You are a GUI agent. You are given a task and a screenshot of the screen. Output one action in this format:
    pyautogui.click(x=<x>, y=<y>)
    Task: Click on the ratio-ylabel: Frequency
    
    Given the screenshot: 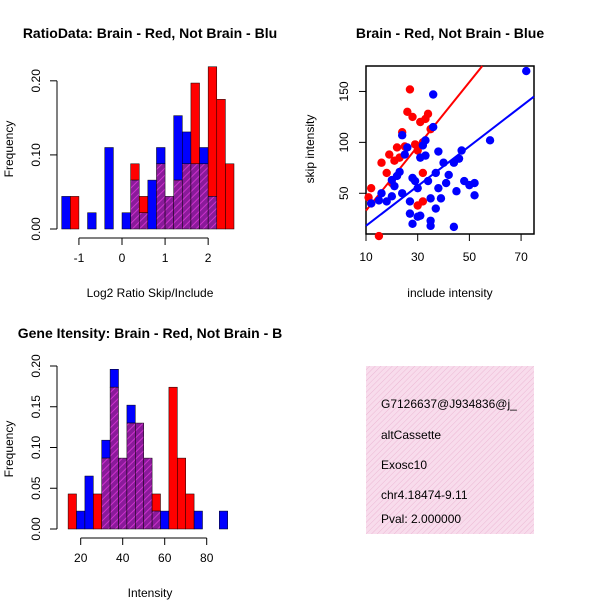 What is the action you would take?
    pyautogui.click(x=9, y=149)
    